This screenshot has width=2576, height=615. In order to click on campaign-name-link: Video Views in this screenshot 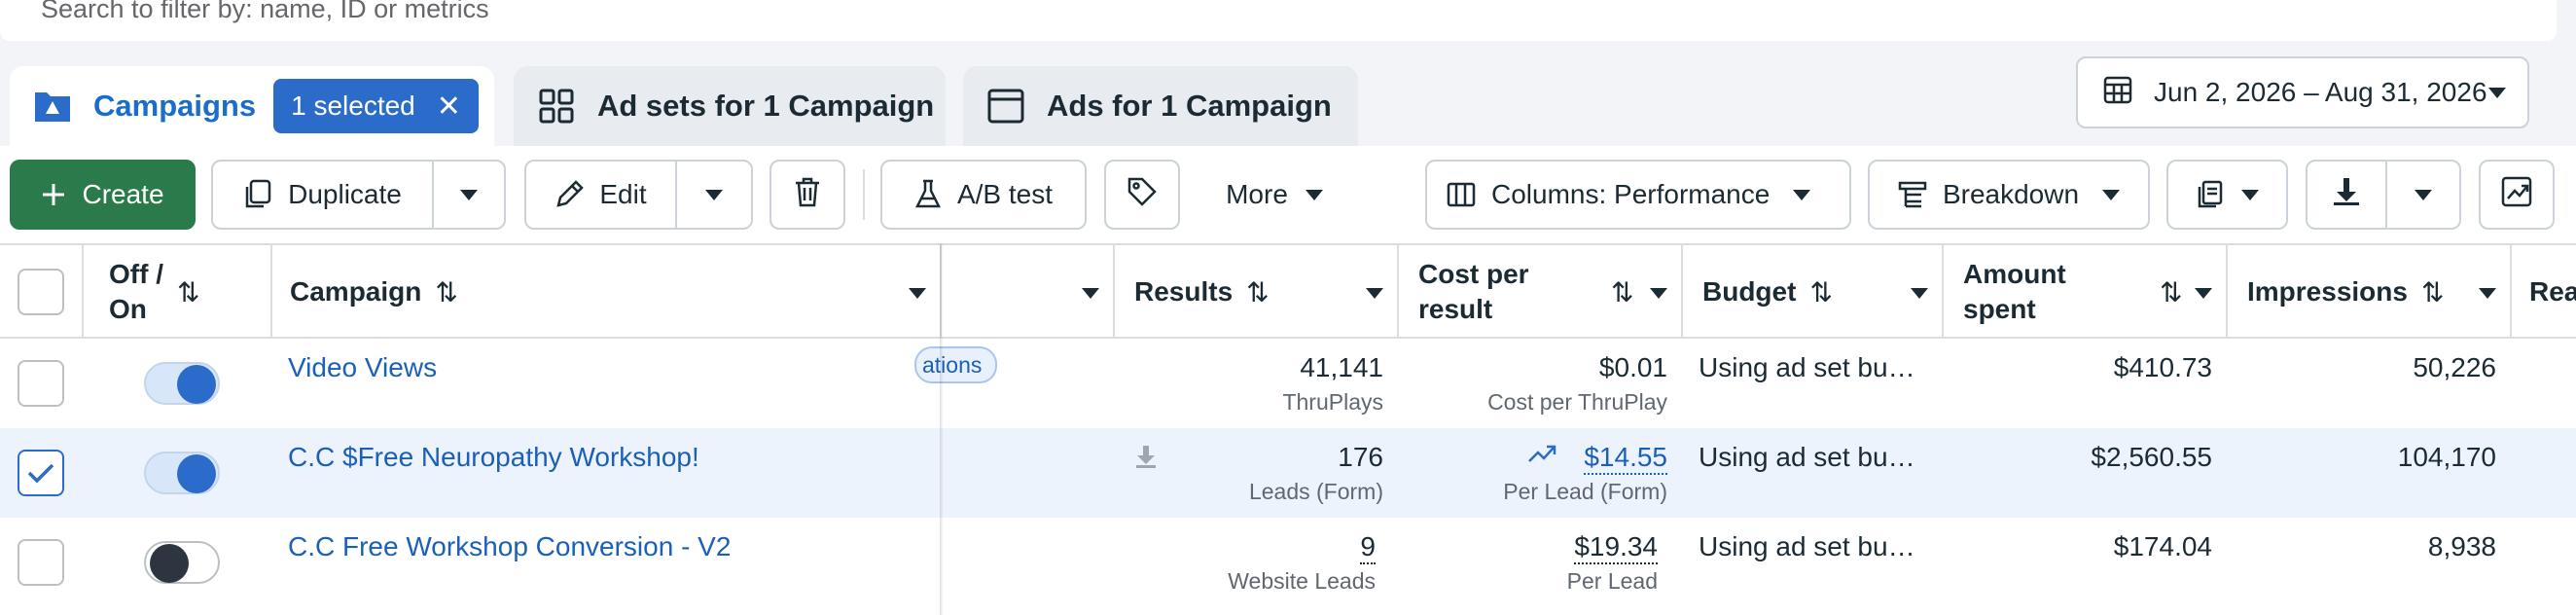, I will do `click(363, 367)`.